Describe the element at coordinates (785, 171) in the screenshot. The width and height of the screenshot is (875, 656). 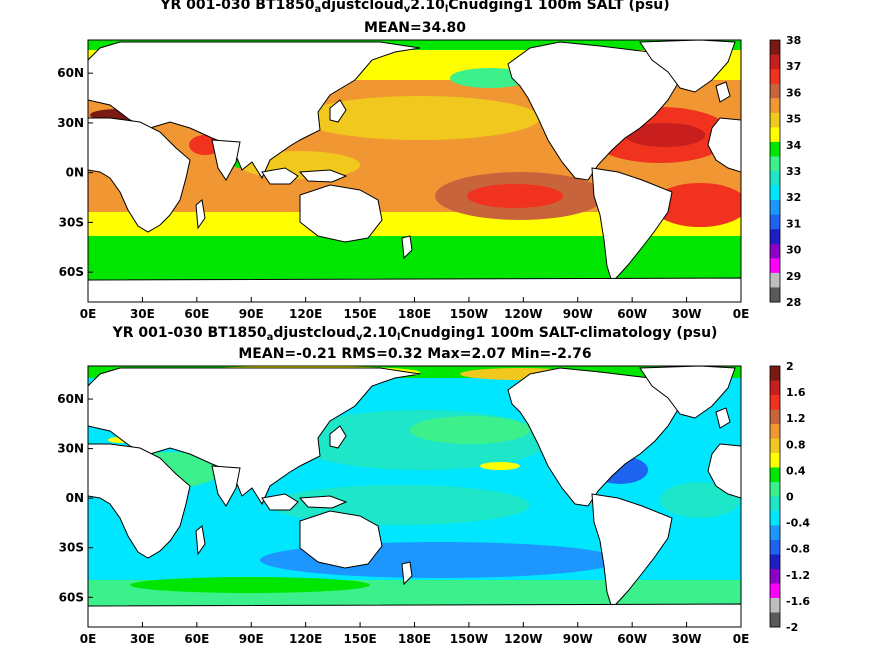
I see `top-colorbar: 38 37 36 35 34 33 32 31 30 29 28` at that location.